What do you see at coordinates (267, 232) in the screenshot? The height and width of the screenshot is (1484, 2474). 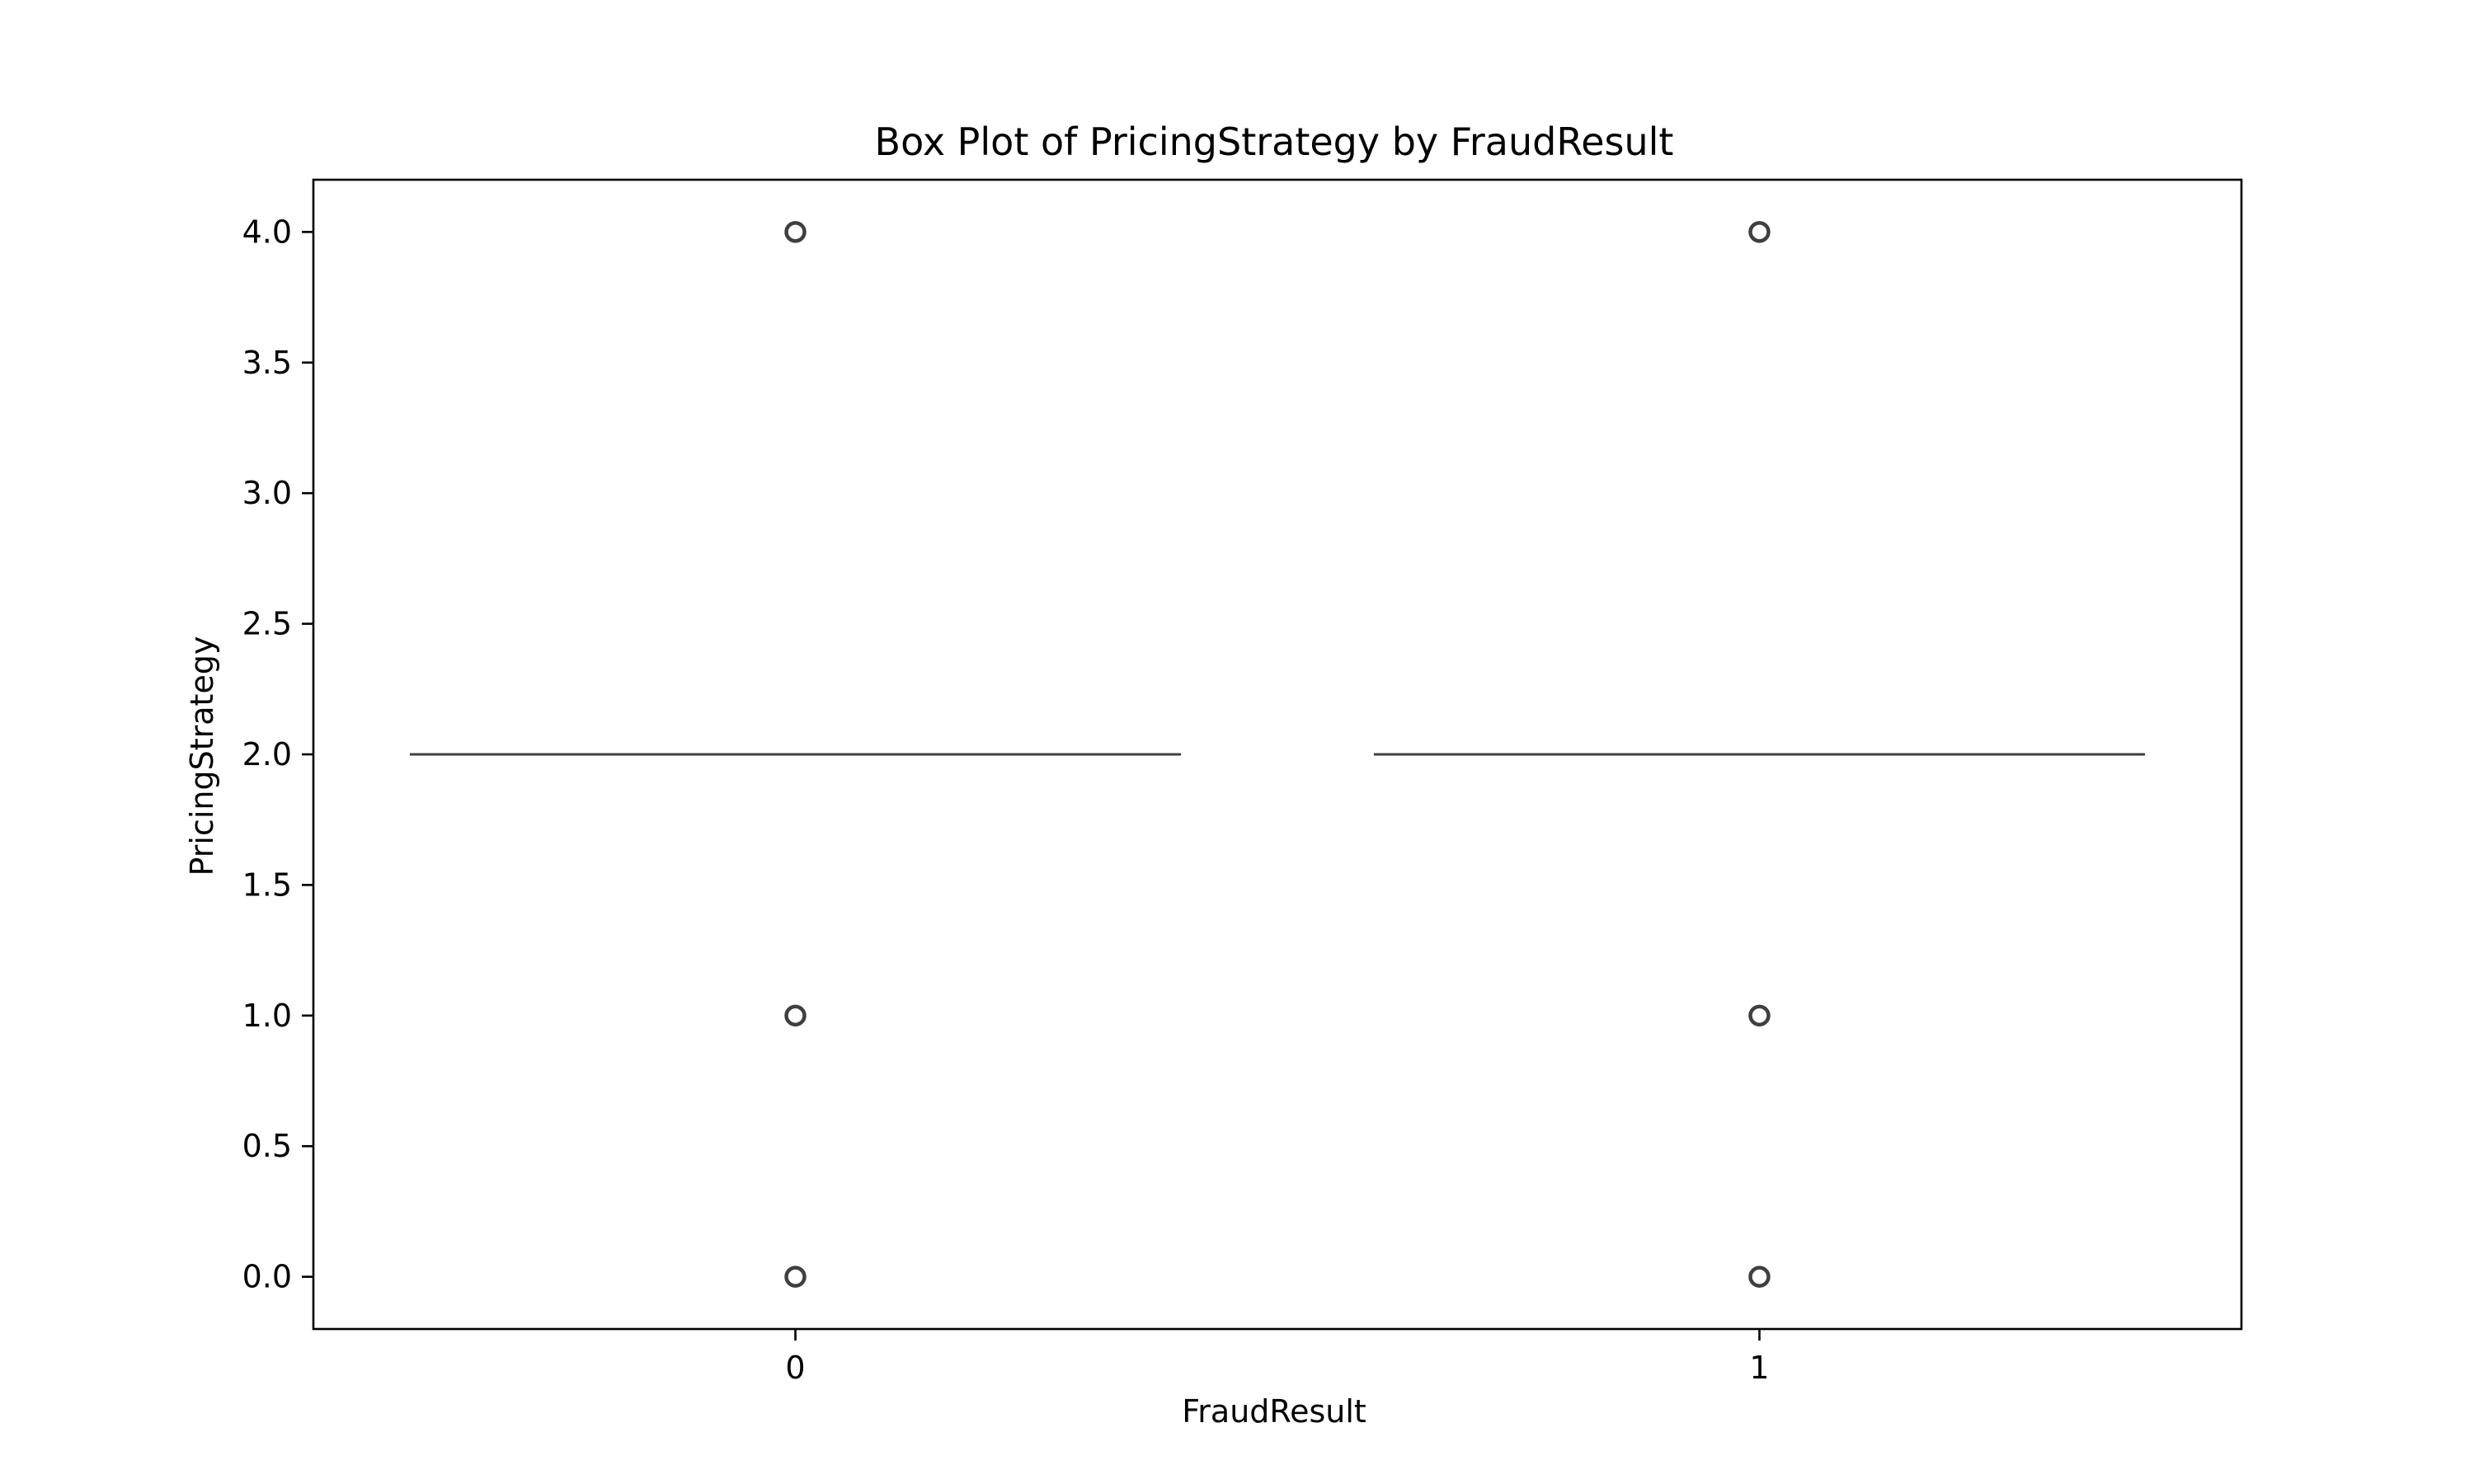 I see `y-tick-label: 4.0` at bounding box center [267, 232].